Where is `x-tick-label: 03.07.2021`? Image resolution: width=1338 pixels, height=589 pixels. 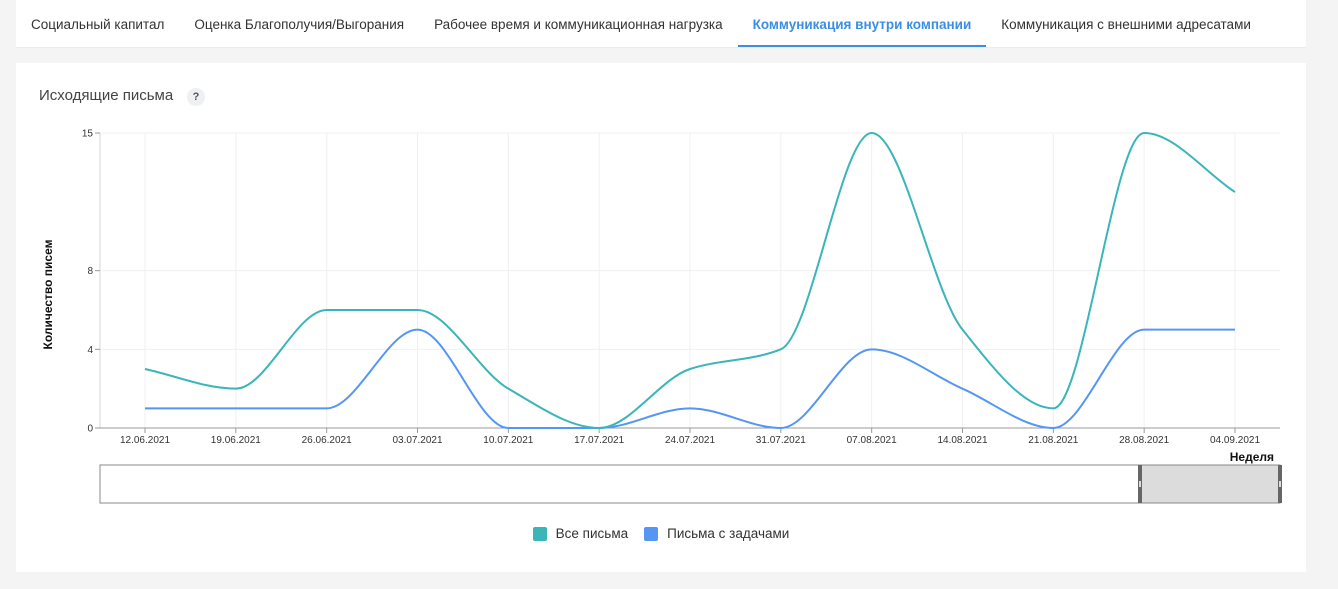
x-tick-label: 03.07.2021 is located at coordinates (417, 440).